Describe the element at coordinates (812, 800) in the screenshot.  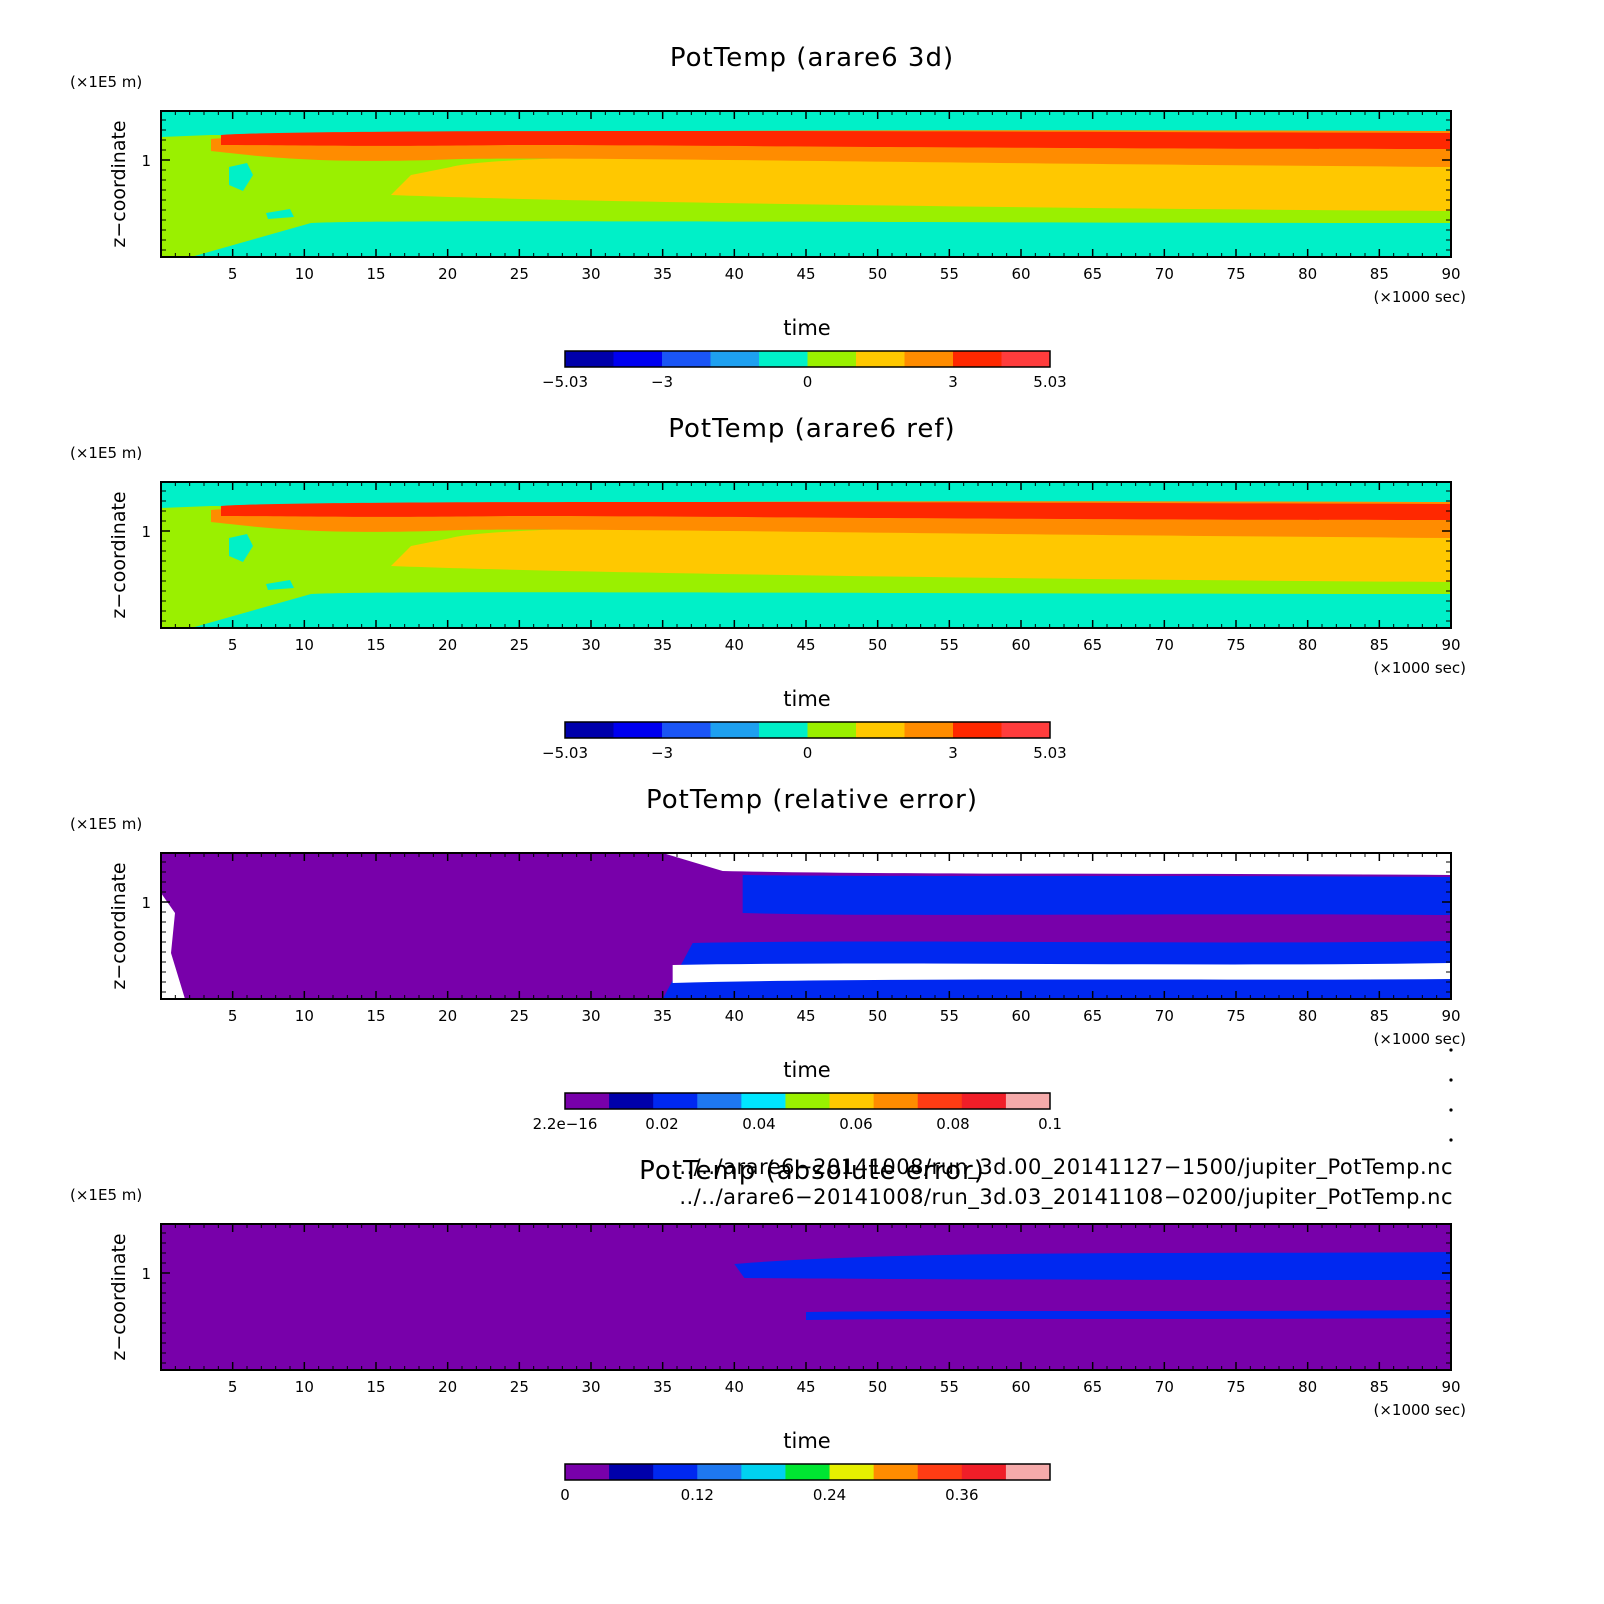
I see `chart-title: PotTemp (relative error)` at that location.